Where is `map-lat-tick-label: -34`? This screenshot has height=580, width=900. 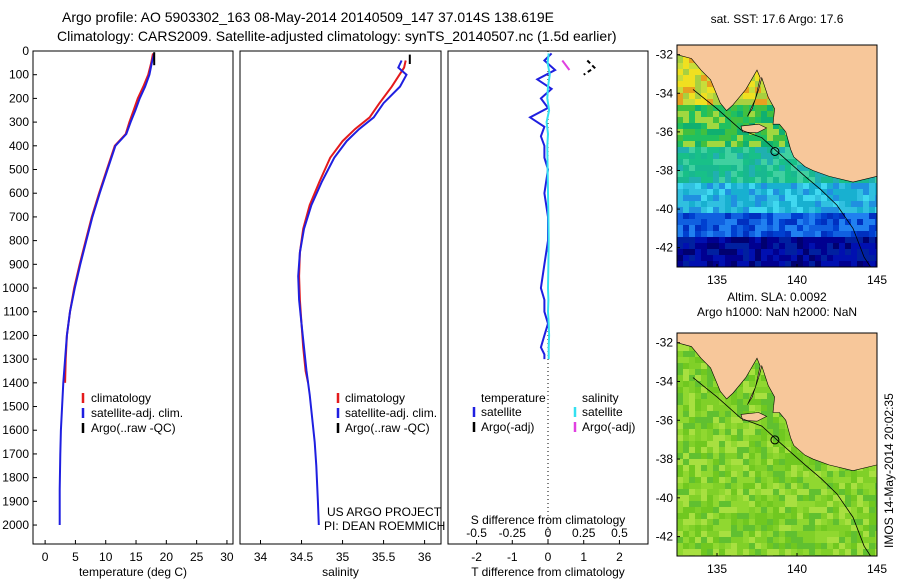
map-lat-tick-label: -34 is located at coordinates (665, 381).